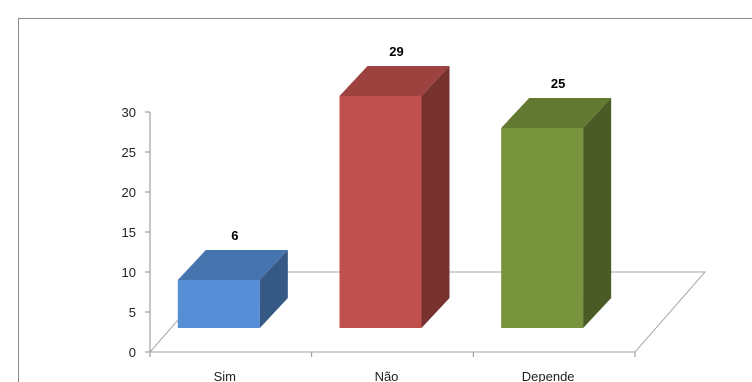 This screenshot has height=382, width=752. What do you see at coordinates (396, 51) in the screenshot?
I see `data-label: 29` at bounding box center [396, 51].